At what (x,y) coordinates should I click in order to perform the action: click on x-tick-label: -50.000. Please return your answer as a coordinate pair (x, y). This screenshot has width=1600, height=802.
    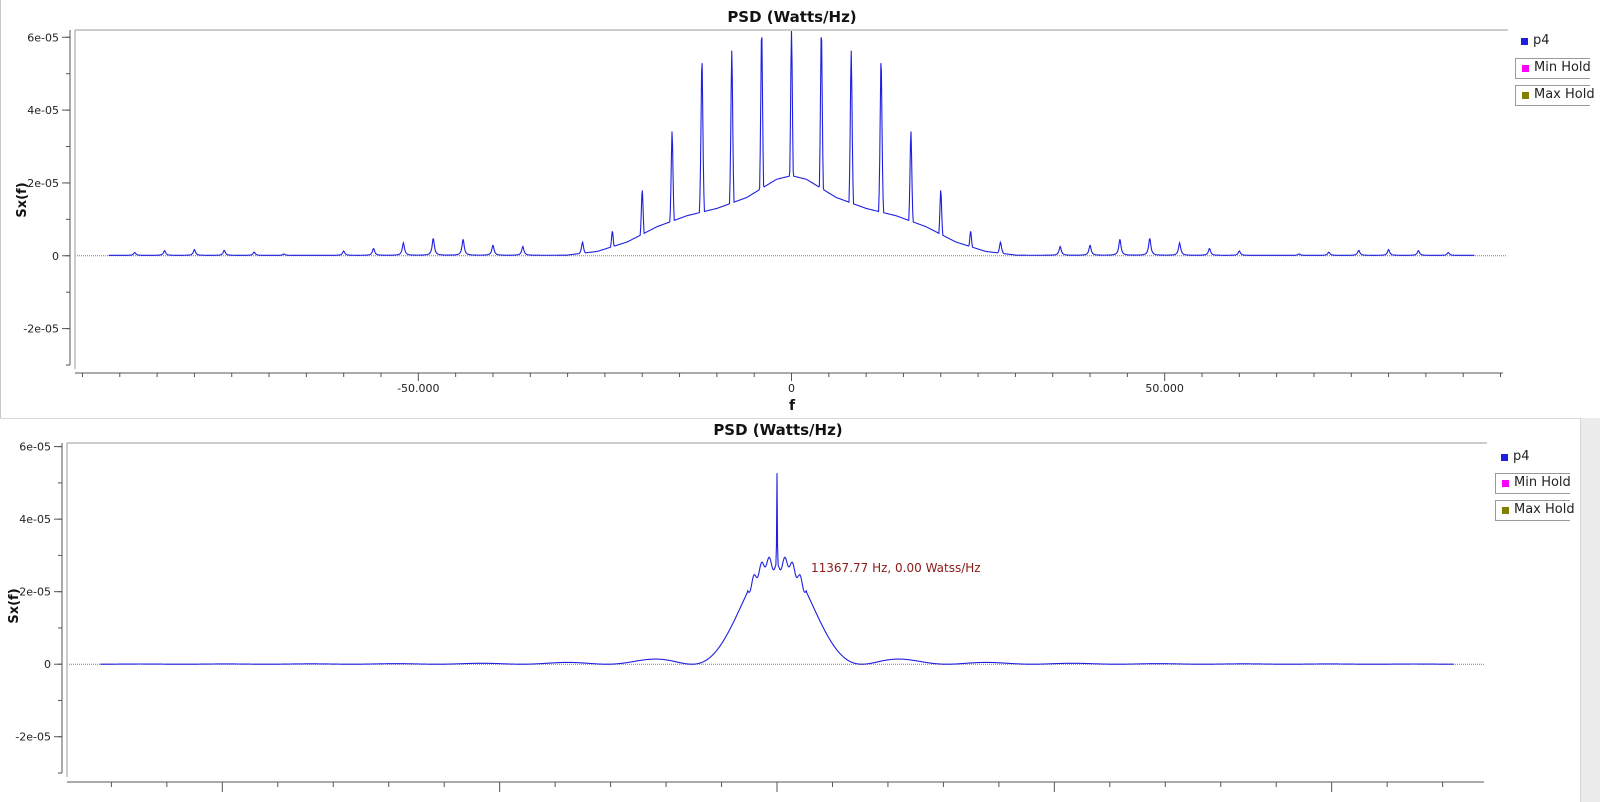
    Looking at the image, I should click on (418, 388).